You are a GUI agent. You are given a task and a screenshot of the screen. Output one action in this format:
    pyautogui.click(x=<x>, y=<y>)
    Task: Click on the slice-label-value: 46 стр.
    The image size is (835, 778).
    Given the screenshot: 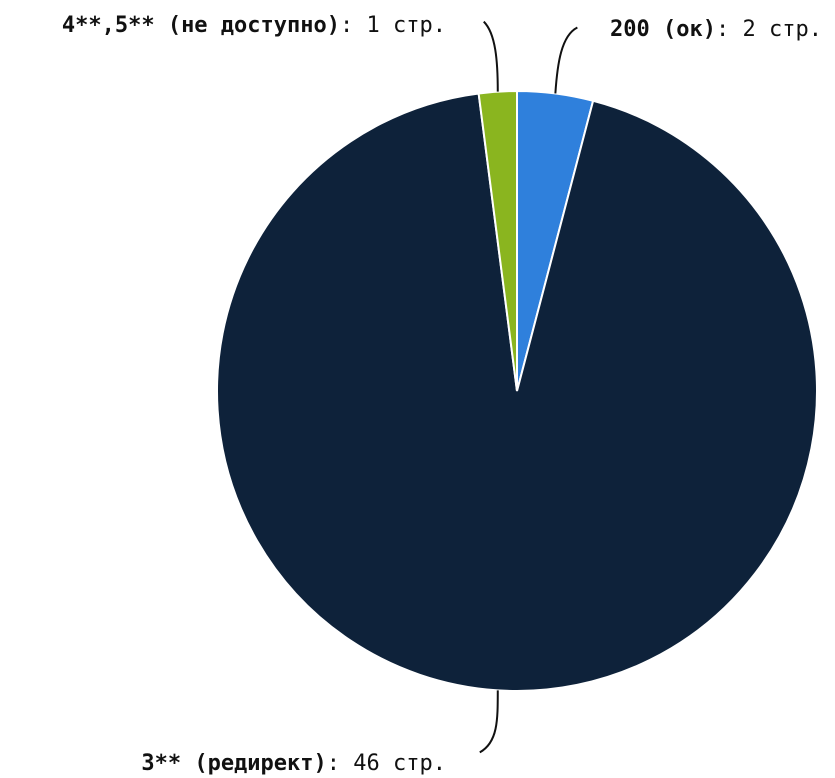 What is the action you would take?
    pyautogui.click(x=399, y=763)
    